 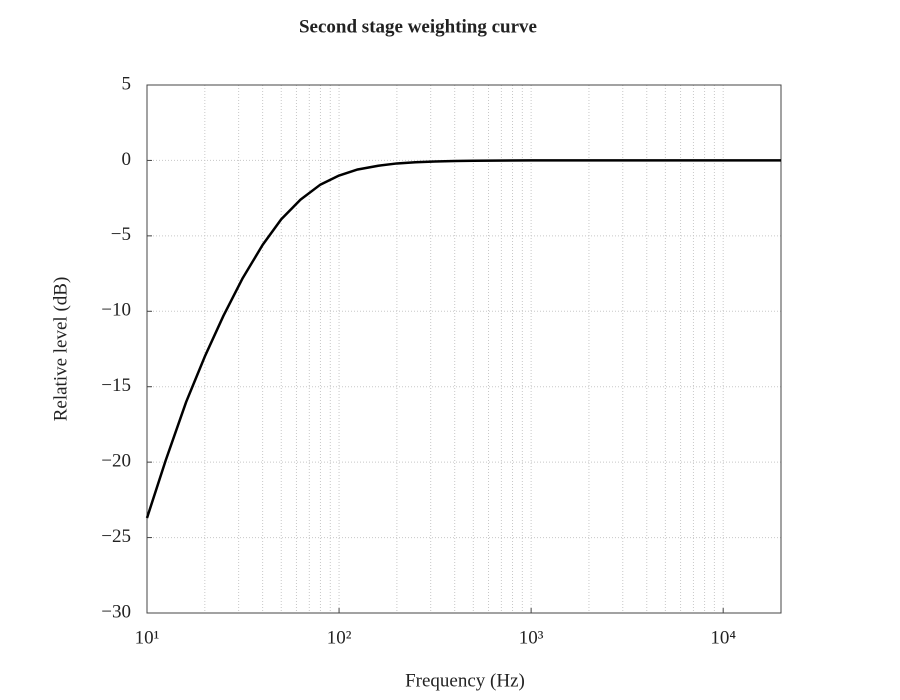 What do you see at coordinates (116, 461) in the screenshot?
I see `y-tick-label: −20` at bounding box center [116, 461].